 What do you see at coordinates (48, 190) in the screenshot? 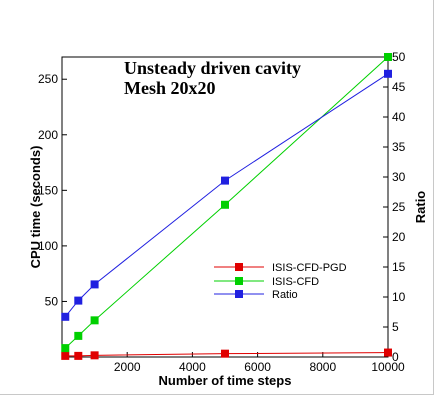
I see `y-left-tick-label-2: 150` at bounding box center [48, 190].